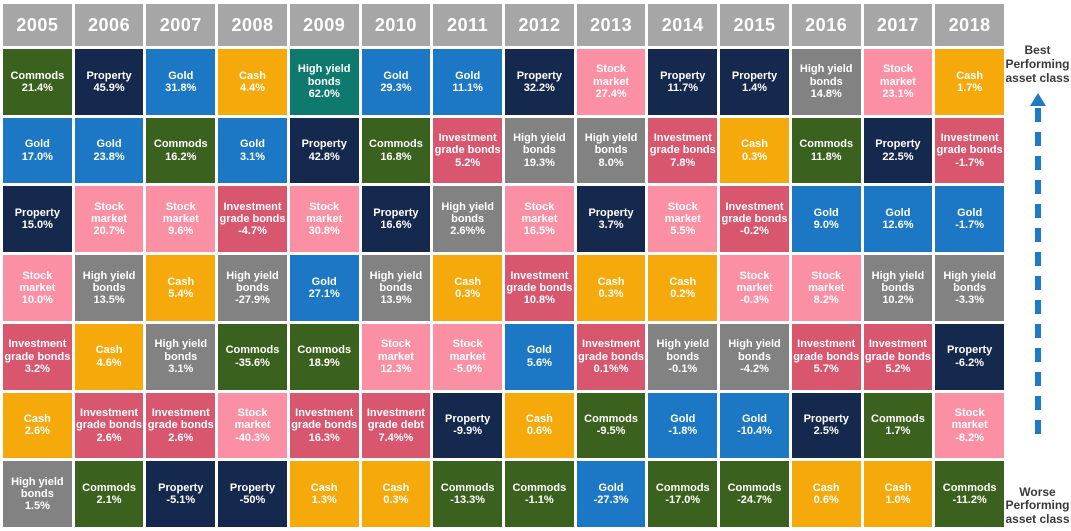  Describe the element at coordinates (970, 362) in the screenshot. I see `asset-return-value: -6.2%` at that location.